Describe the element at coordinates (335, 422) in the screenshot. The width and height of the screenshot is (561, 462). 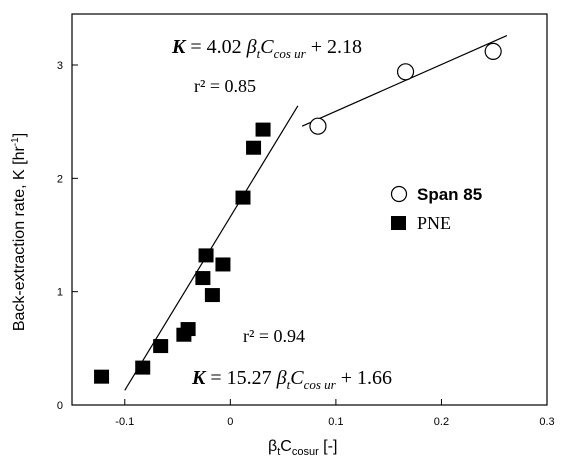
I see `x-tick-label: 0.1` at that location.